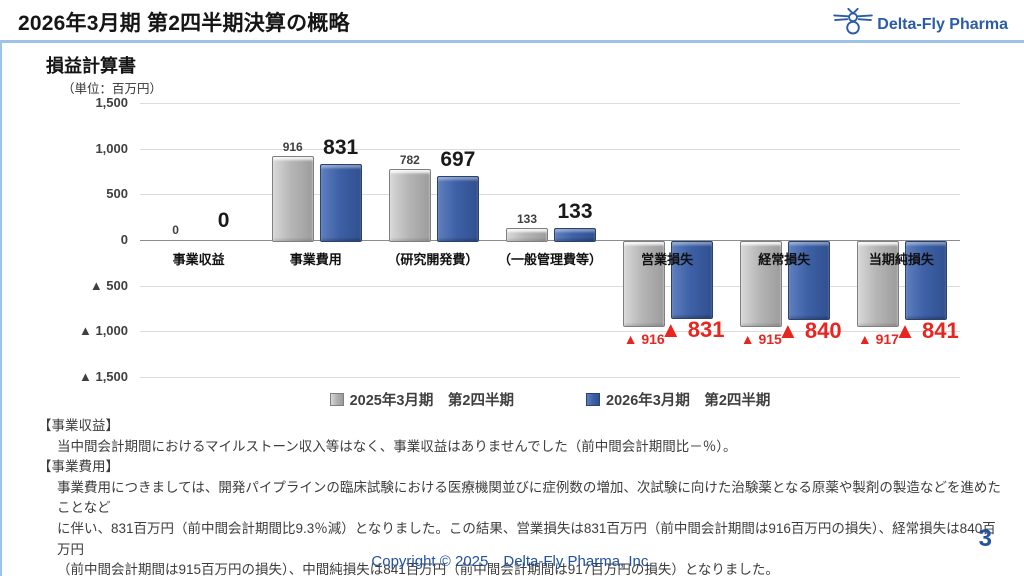 The image size is (1024, 576). I want to click on bar-value-label: 697, so click(458, 160).